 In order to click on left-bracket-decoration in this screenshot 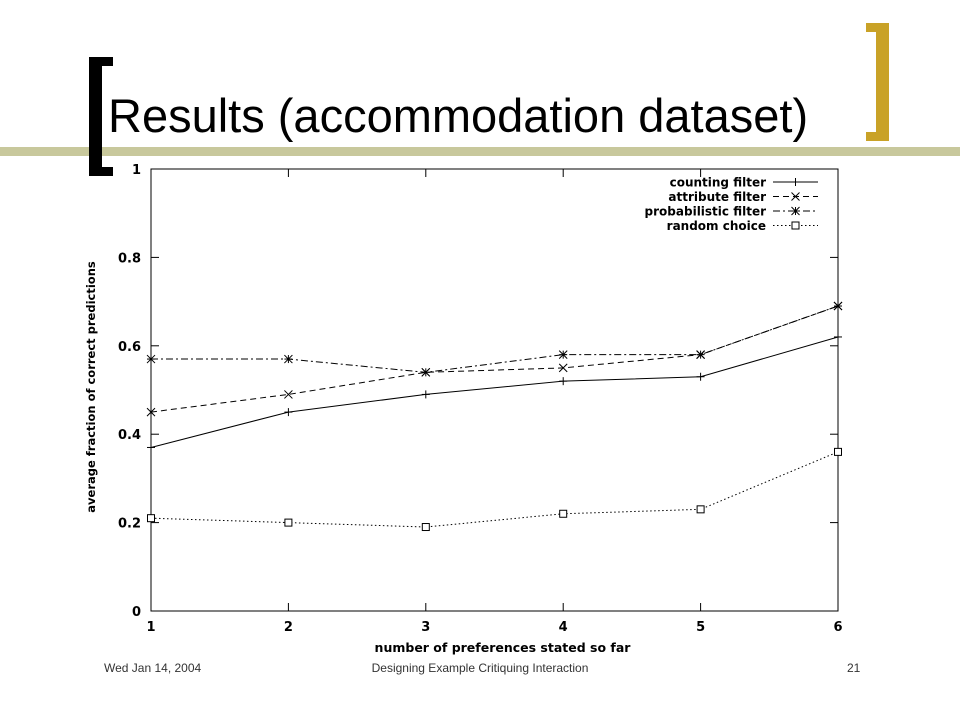, I will do `click(95, 116)`.